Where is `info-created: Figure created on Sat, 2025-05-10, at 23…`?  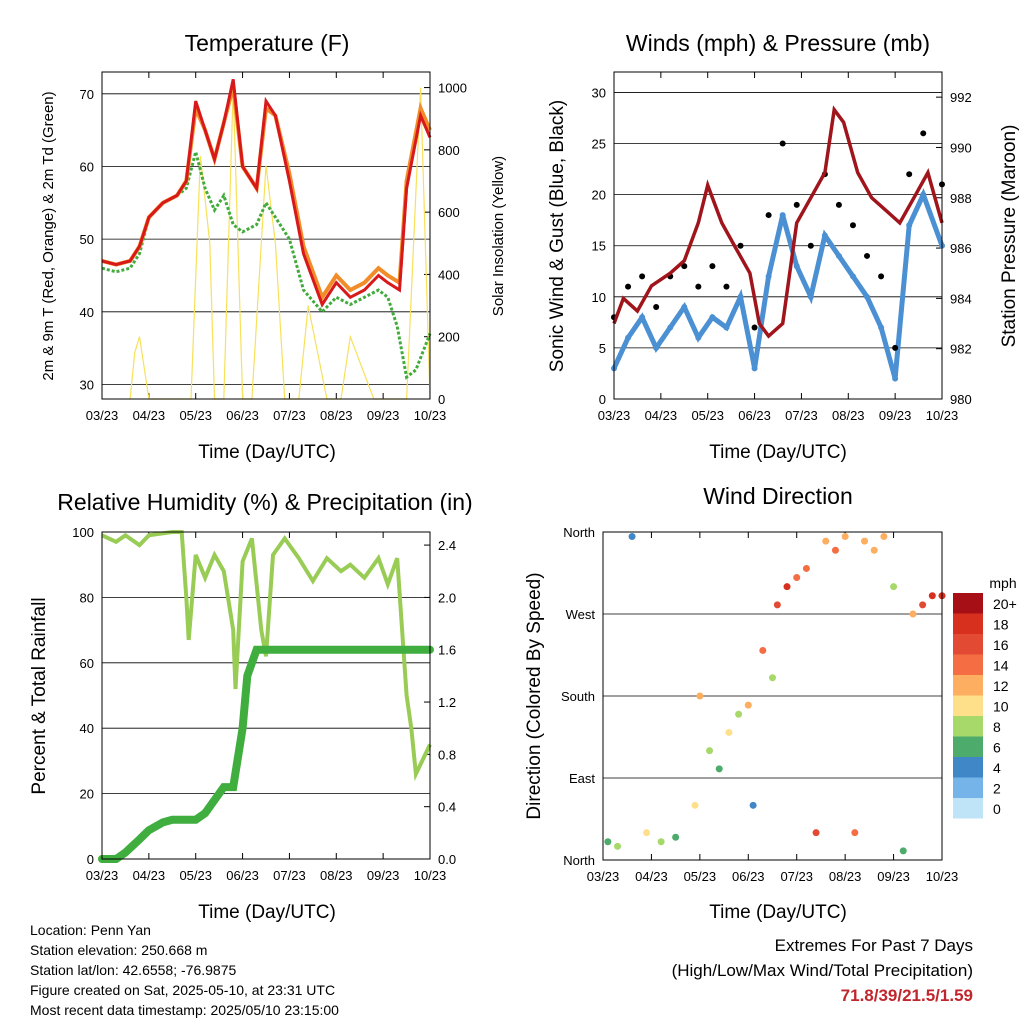 info-created: Figure created on Sat, 2025-05-10, at 23… is located at coordinates (183, 990).